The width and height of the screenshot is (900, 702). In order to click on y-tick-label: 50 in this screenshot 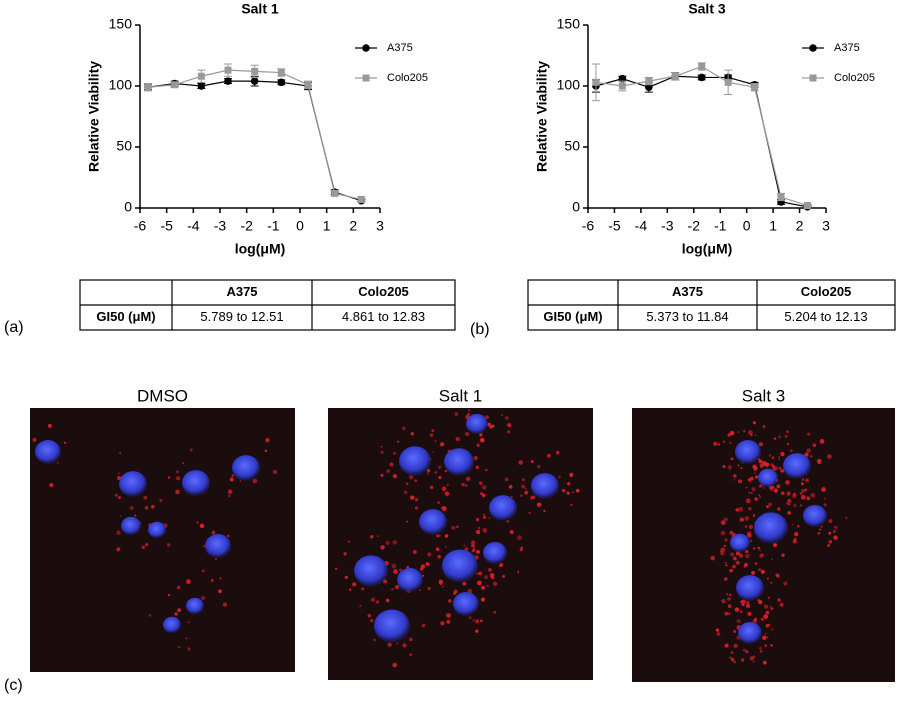, I will do `click(572, 146)`.